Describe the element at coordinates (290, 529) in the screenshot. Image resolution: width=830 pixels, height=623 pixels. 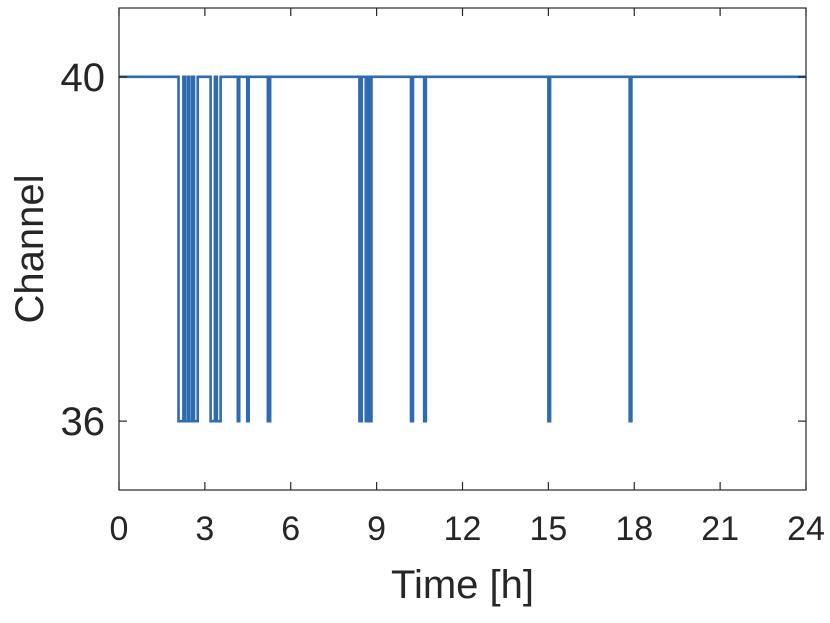
I see `x-tick-label: 6` at that location.